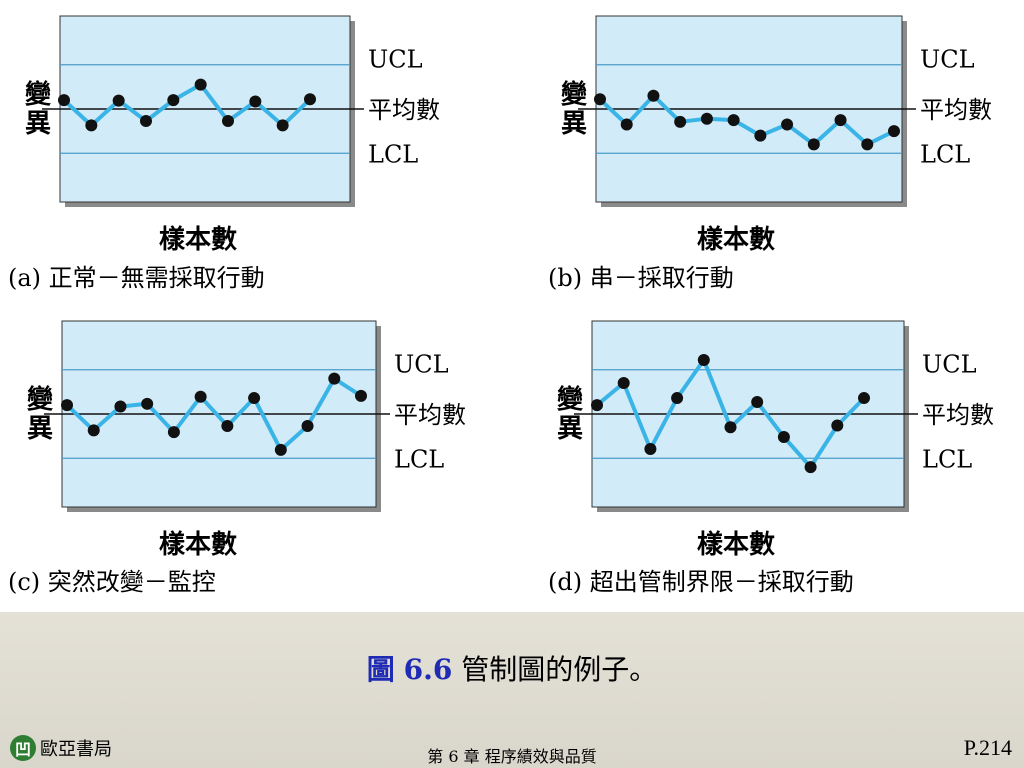 The image size is (1024, 768). What do you see at coordinates (38, 124) in the screenshot?
I see `chart-a-ylabel-char: 異` at bounding box center [38, 124].